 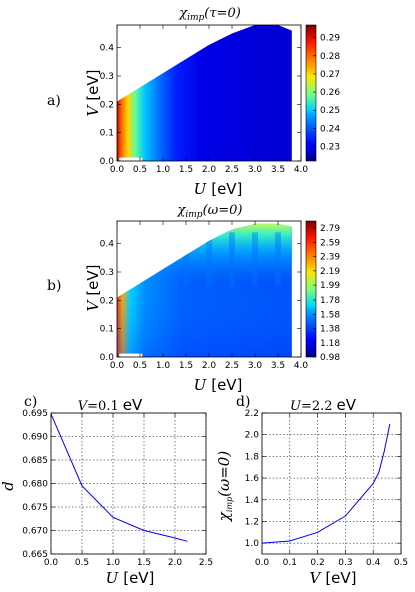 What do you see at coordinates (311, 289) in the screenshot?
I see `panel-b-colorbar` at bounding box center [311, 289].